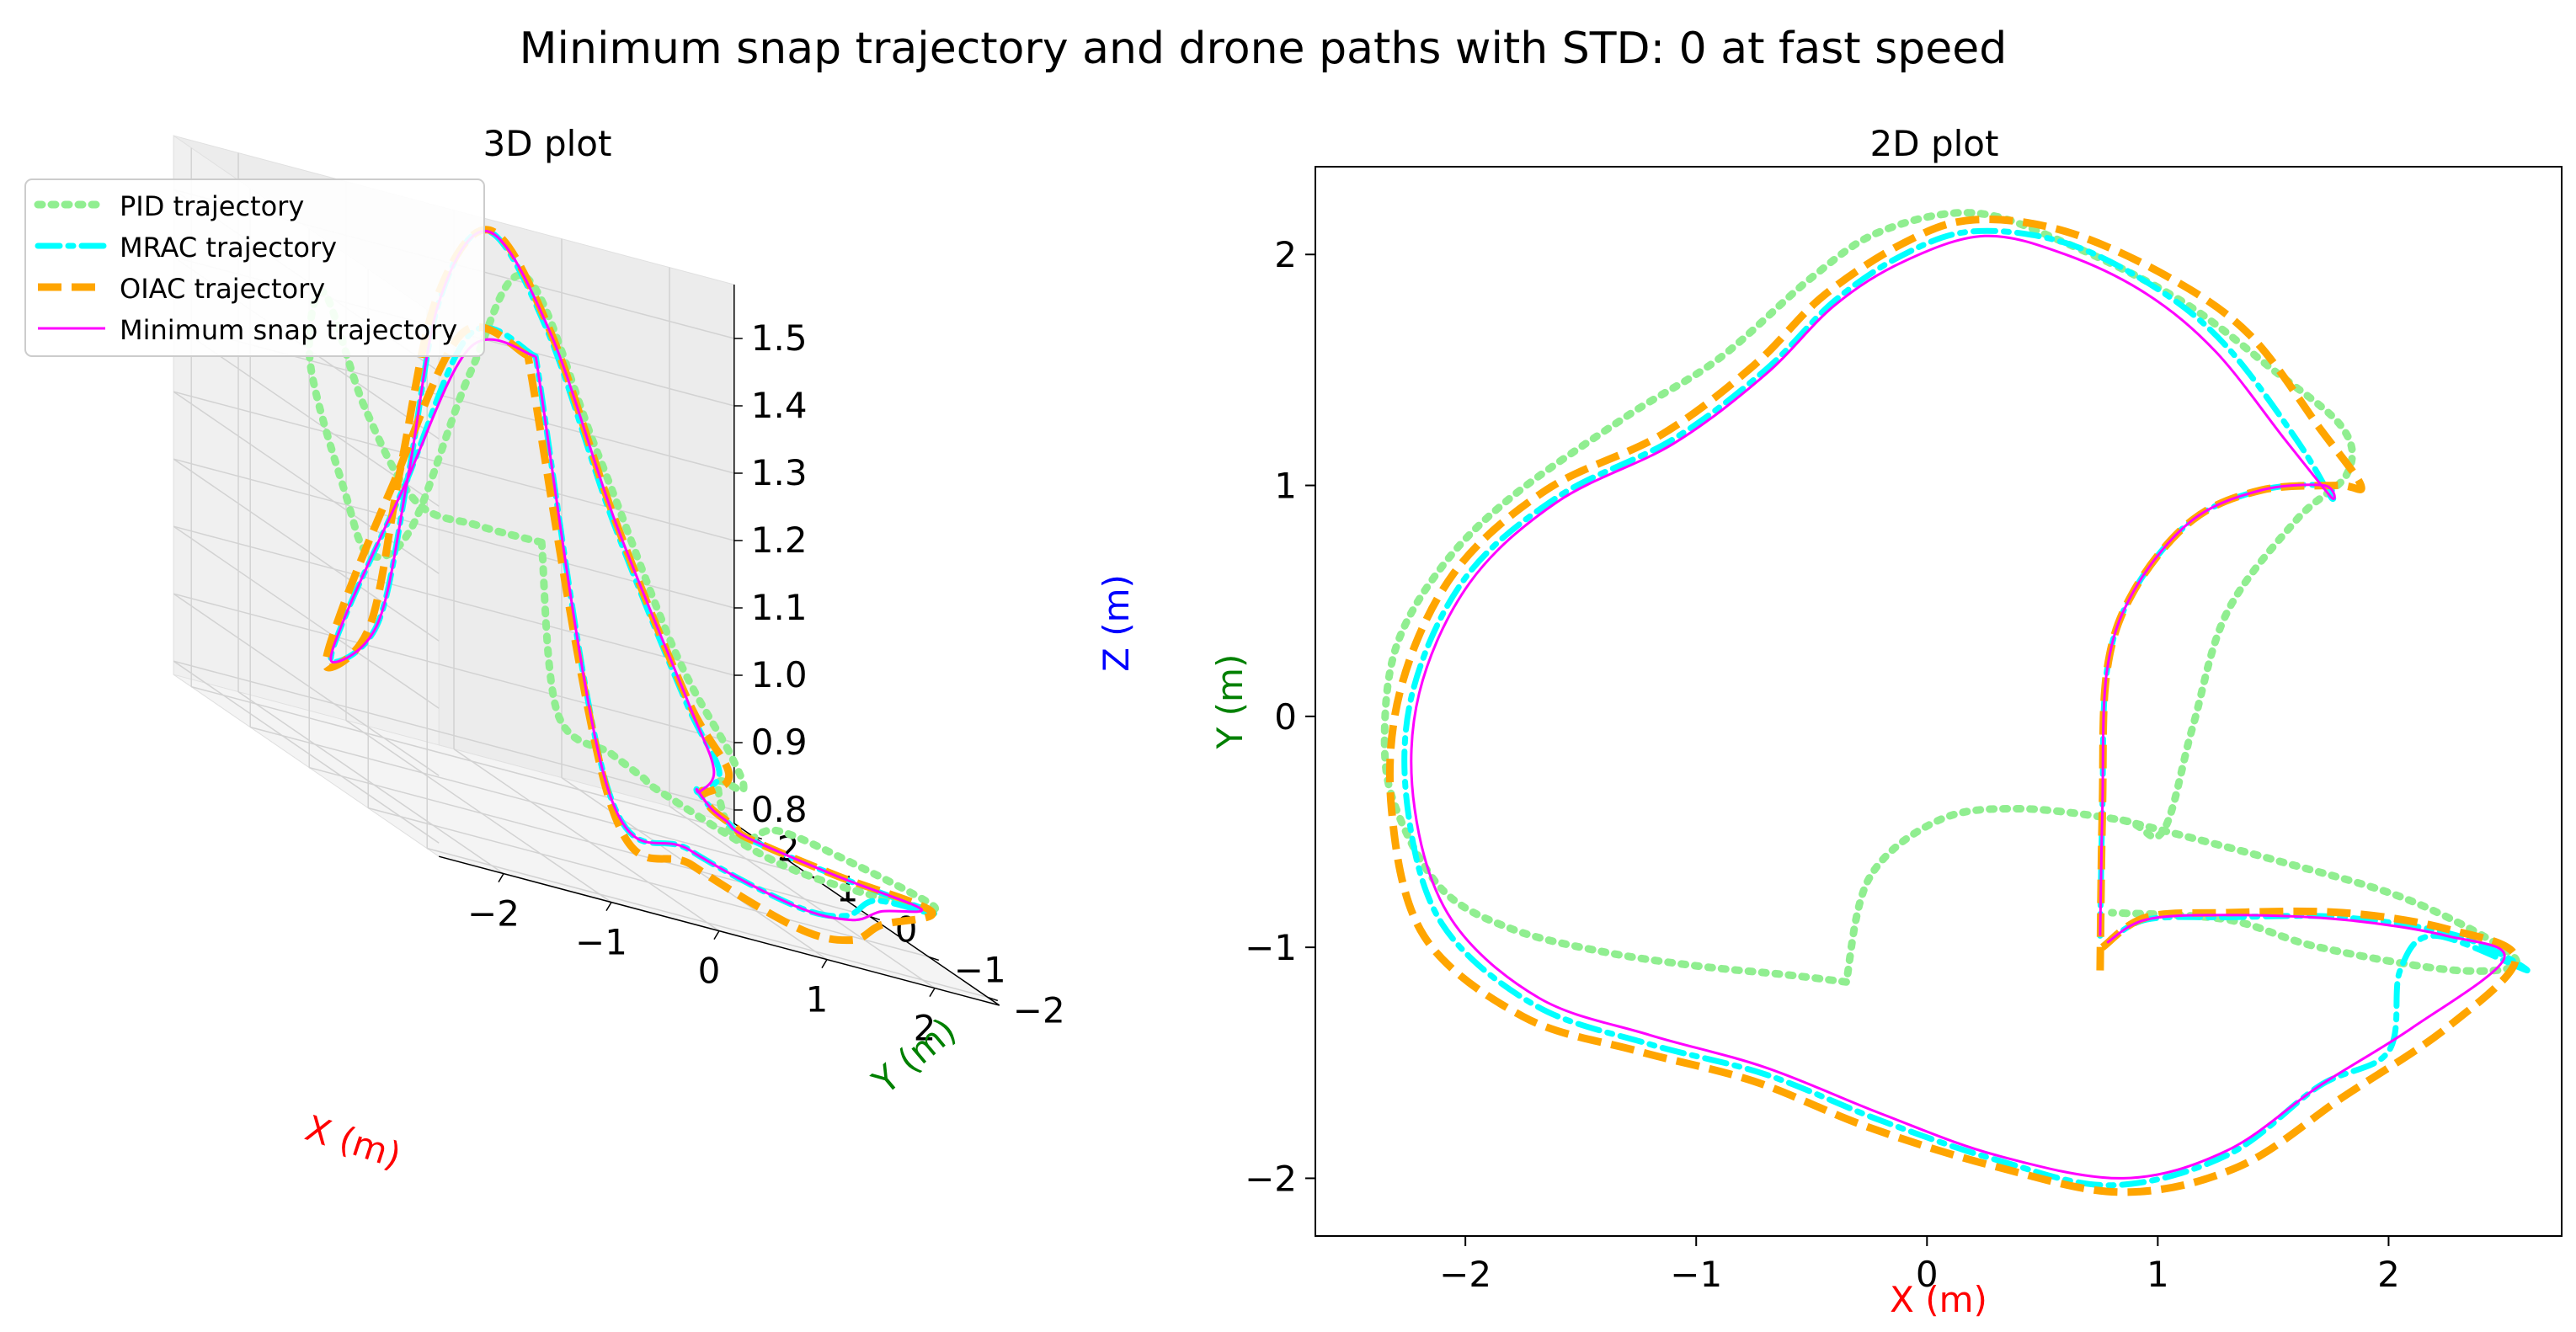 Image resolution: width=2576 pixels, height=1332 pixels. What do you see at coordinates (709, 971) in the screenshot?
I see `tick-label-3d-x: 0` at bounding box center [709, 971].